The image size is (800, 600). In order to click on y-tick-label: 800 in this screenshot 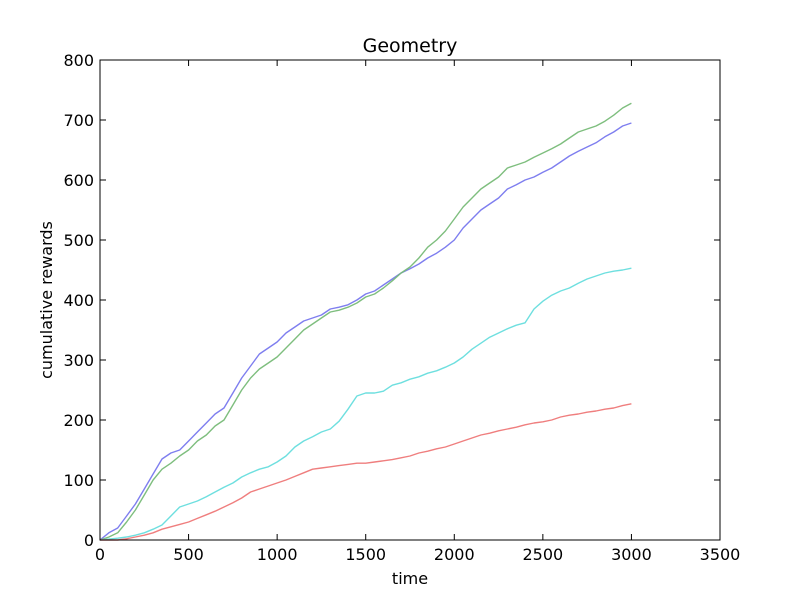, I will do `click(78, 60)`.